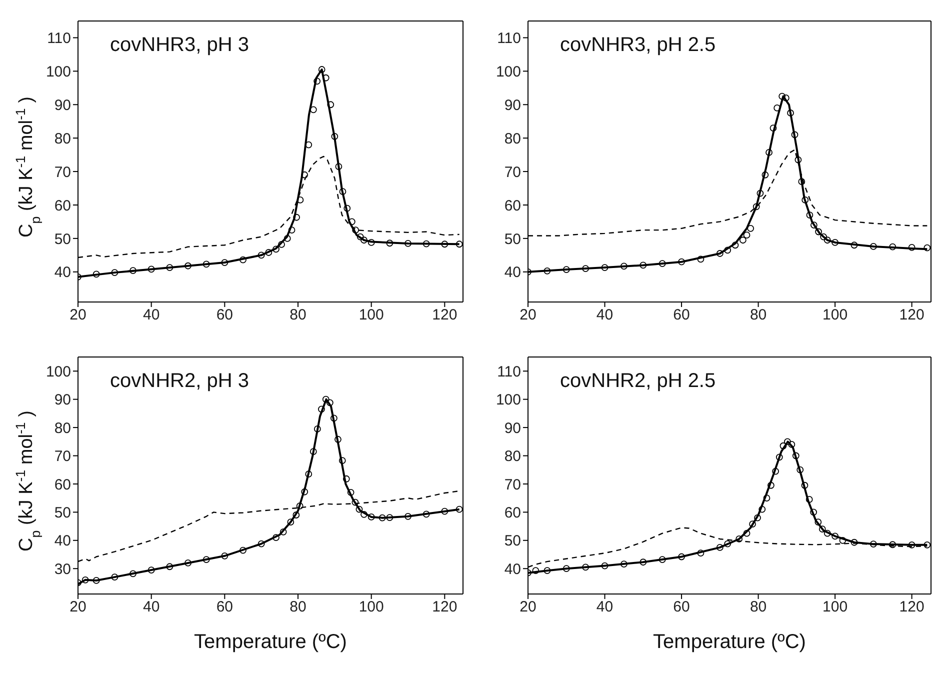 This screenshot has height=686, width=949. Describe the element at coordinates (512, 105) in the screenshot. I see `y-tick-label: 90` at that location.